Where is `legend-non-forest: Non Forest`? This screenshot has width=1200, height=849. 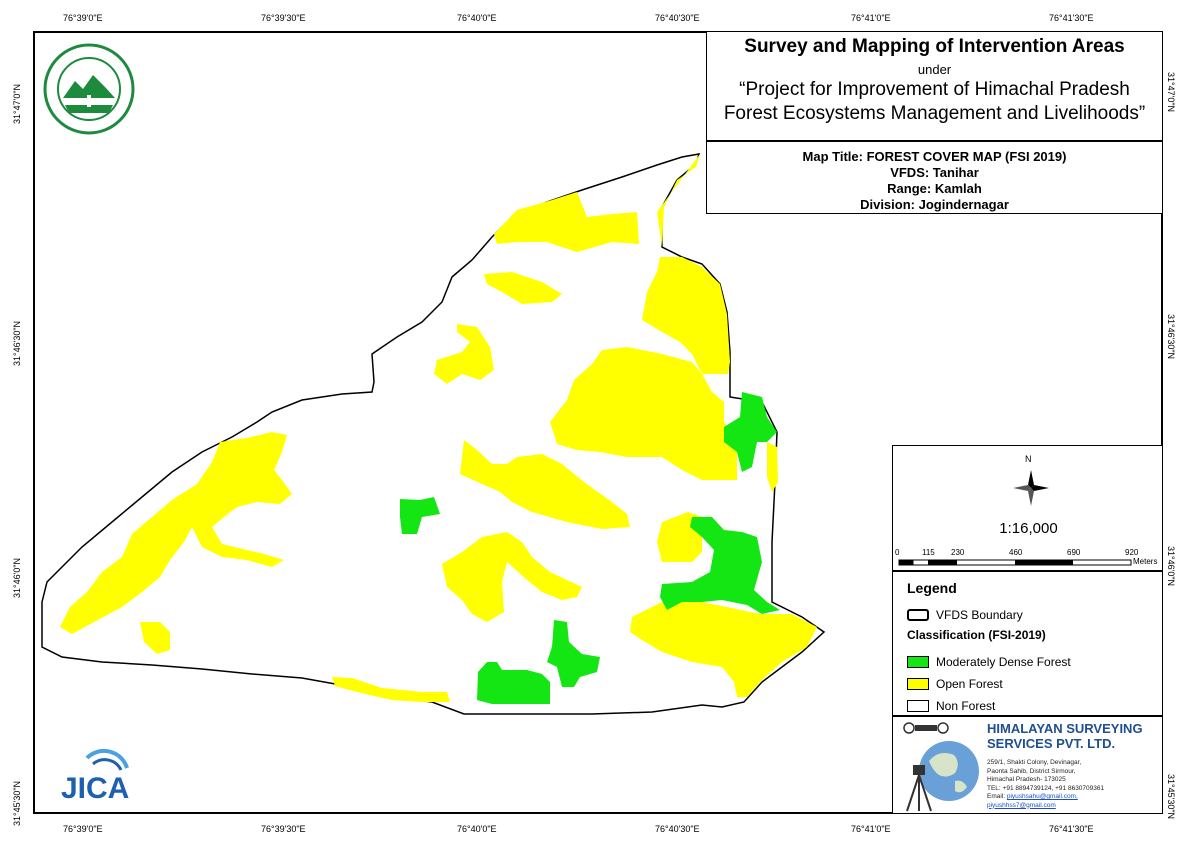 legend-non-forest: Non Forest is located at coordinates (951, 706).